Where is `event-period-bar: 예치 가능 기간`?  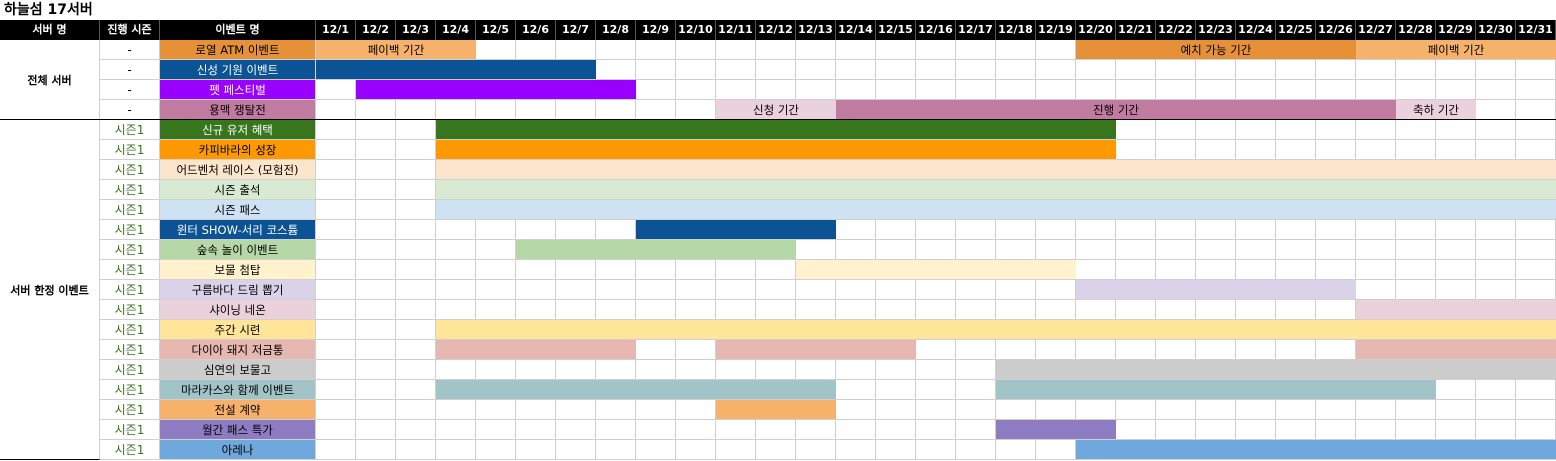
event-period-bar: 예치 가능 기간 is located at coordinates (1216, 49).